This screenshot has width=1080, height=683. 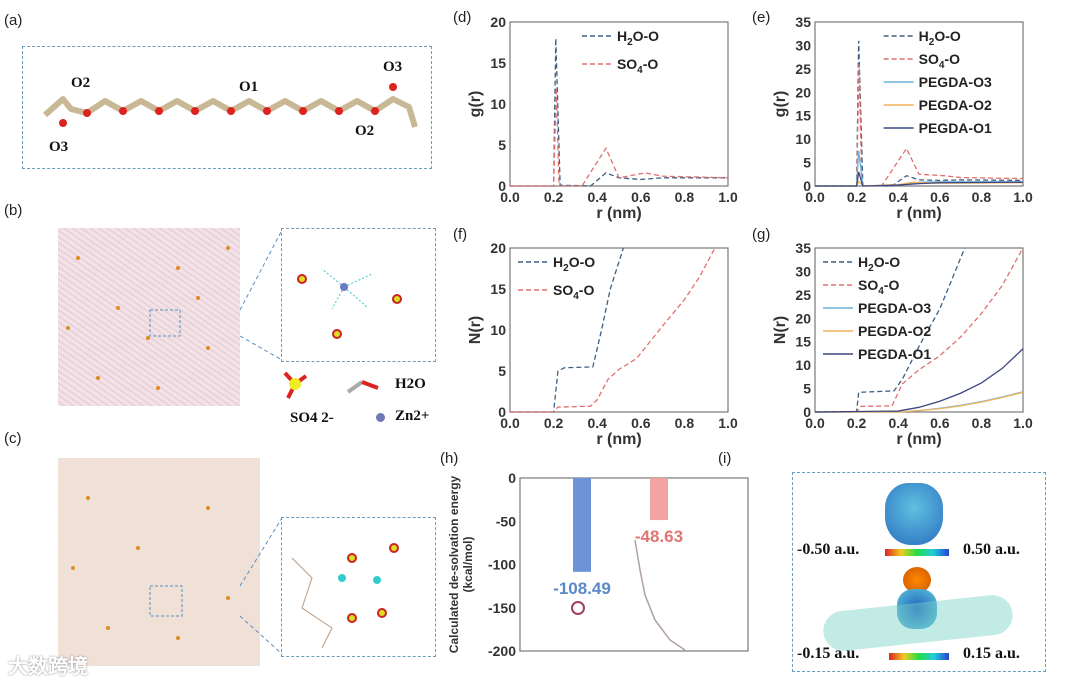 I want to click on y-tick-label: -100, so click(x=502, y=565).